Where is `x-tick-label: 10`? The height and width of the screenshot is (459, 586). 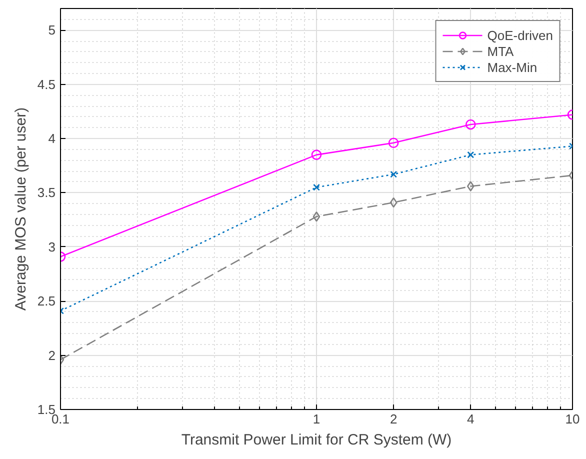
x-tick-label: 10 is located at coordinates (572, 419).